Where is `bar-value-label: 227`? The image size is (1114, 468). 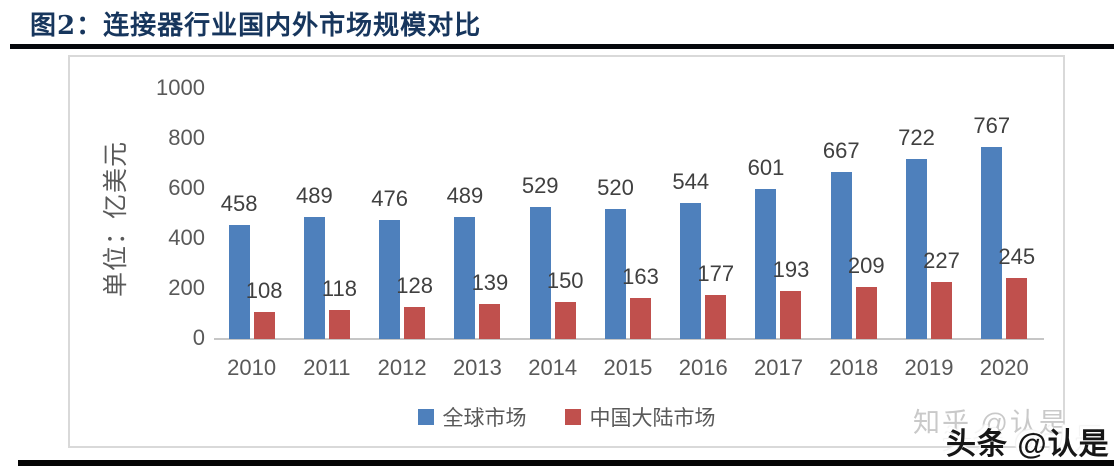 bar-value-label: 227 is located at coordinates (941, 261).